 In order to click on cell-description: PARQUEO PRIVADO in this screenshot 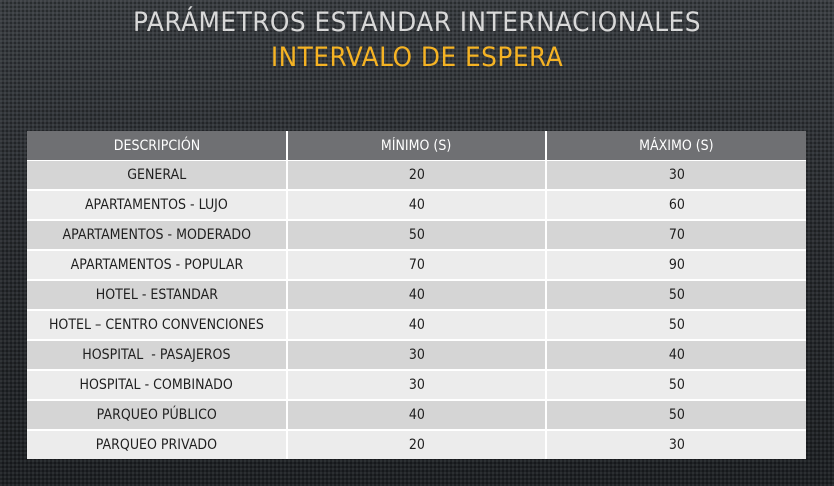, I will do `click(157, 444)`.